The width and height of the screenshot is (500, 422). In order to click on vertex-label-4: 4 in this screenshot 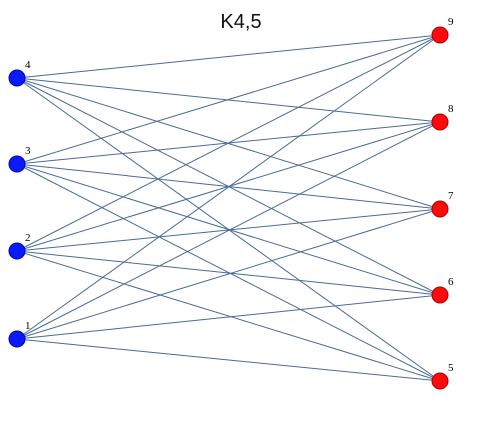, I will do `click(28, 65)`.